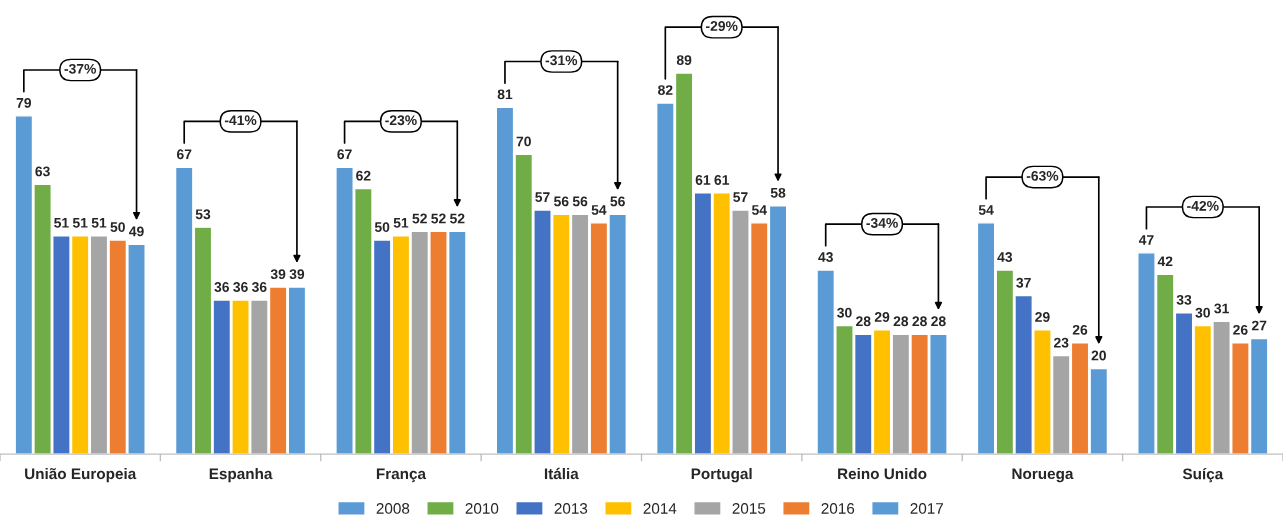  Describe the element at coordinates (571, 508) in the screenshot. I see `legend-label: 2013` at that location.